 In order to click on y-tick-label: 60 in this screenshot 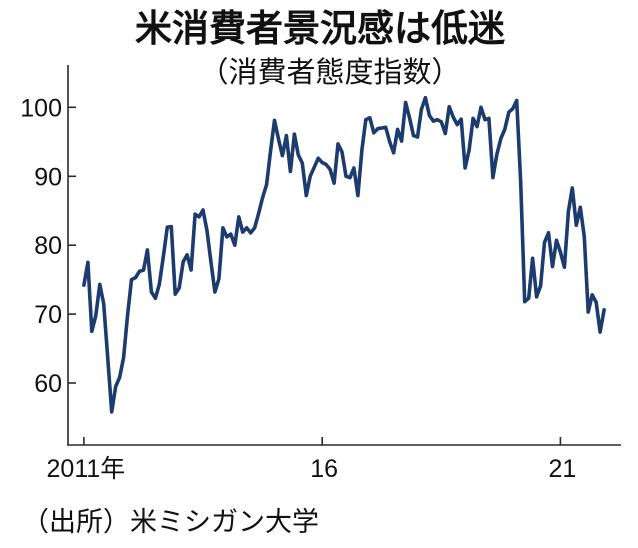, I will do `click(48, 384)`.